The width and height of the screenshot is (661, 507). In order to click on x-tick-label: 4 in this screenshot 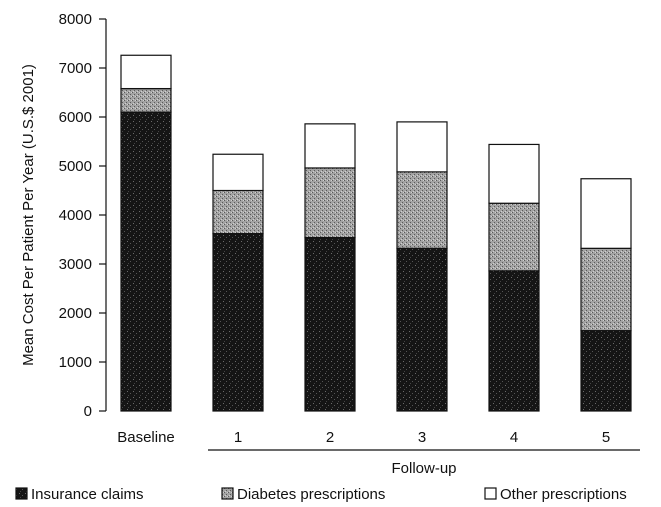, I will do `click(514, 437)`.